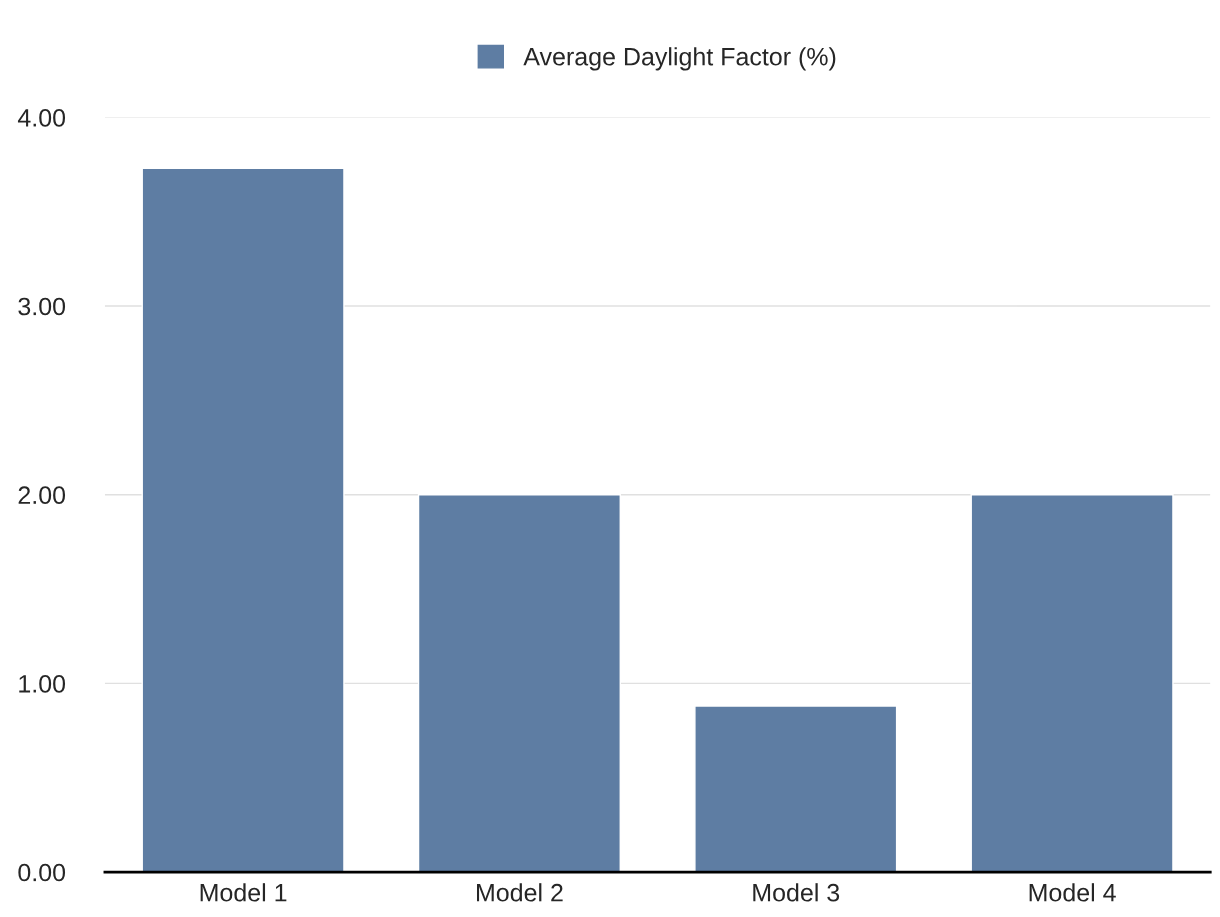  What do you see at coordinates (243, 892) in the screenshot?
I see `x-tick-label: Model 1` at bounding box center [243, 892].